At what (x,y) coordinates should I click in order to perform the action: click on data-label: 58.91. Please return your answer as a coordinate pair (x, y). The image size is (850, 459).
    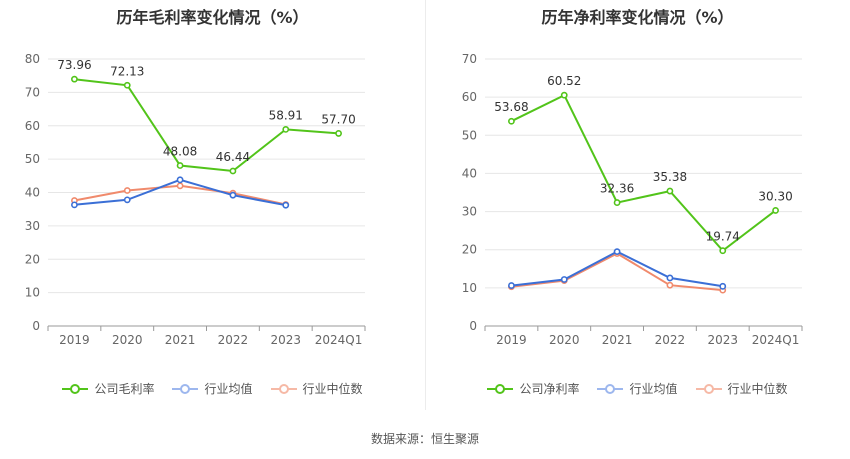
    Looking at the image, I should click on (286, 115).